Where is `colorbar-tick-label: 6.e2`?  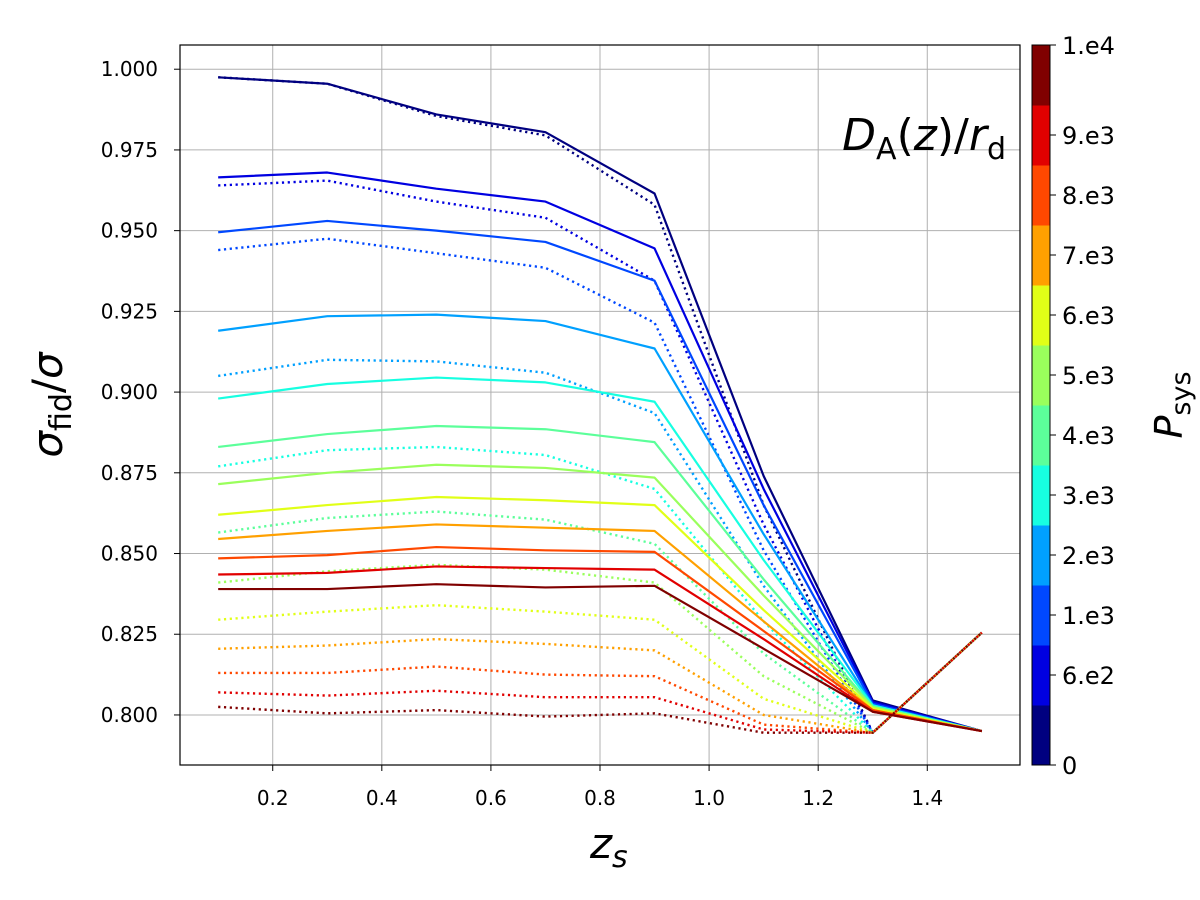
colorbar-tick-label: 6.e2 is located at coordinates (1088, 676).